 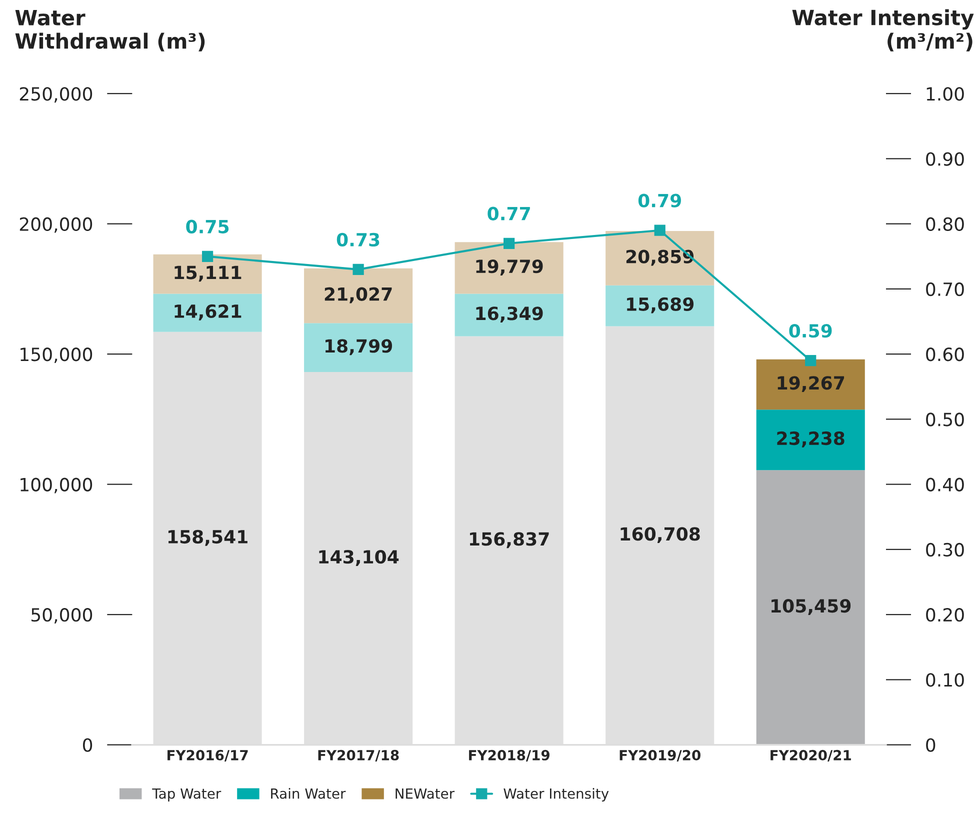 What do you see at coordinates (208, 756) in the screenshot?
I see `x-tick-label: FY2016/17` at bounding box center [208, 756].